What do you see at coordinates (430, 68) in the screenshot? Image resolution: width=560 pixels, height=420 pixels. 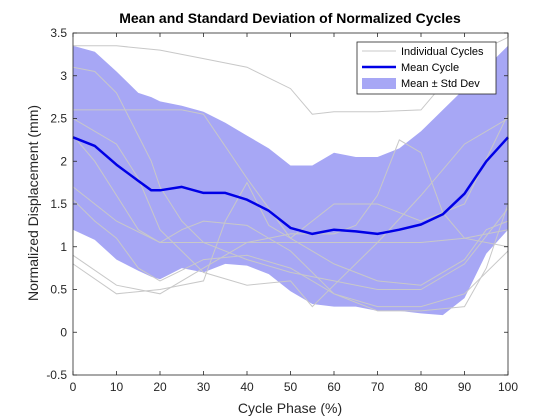 I see `legend-label-mean: Mean Cycle` at bounding box center [430, 68].